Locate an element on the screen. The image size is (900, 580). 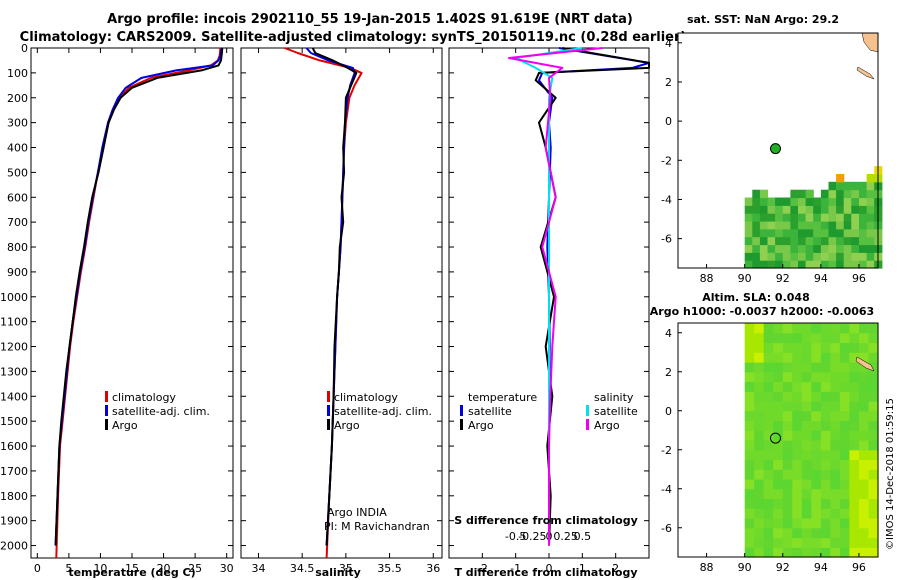
y-tick-label: 1400 is located at coordinates (14, 396).